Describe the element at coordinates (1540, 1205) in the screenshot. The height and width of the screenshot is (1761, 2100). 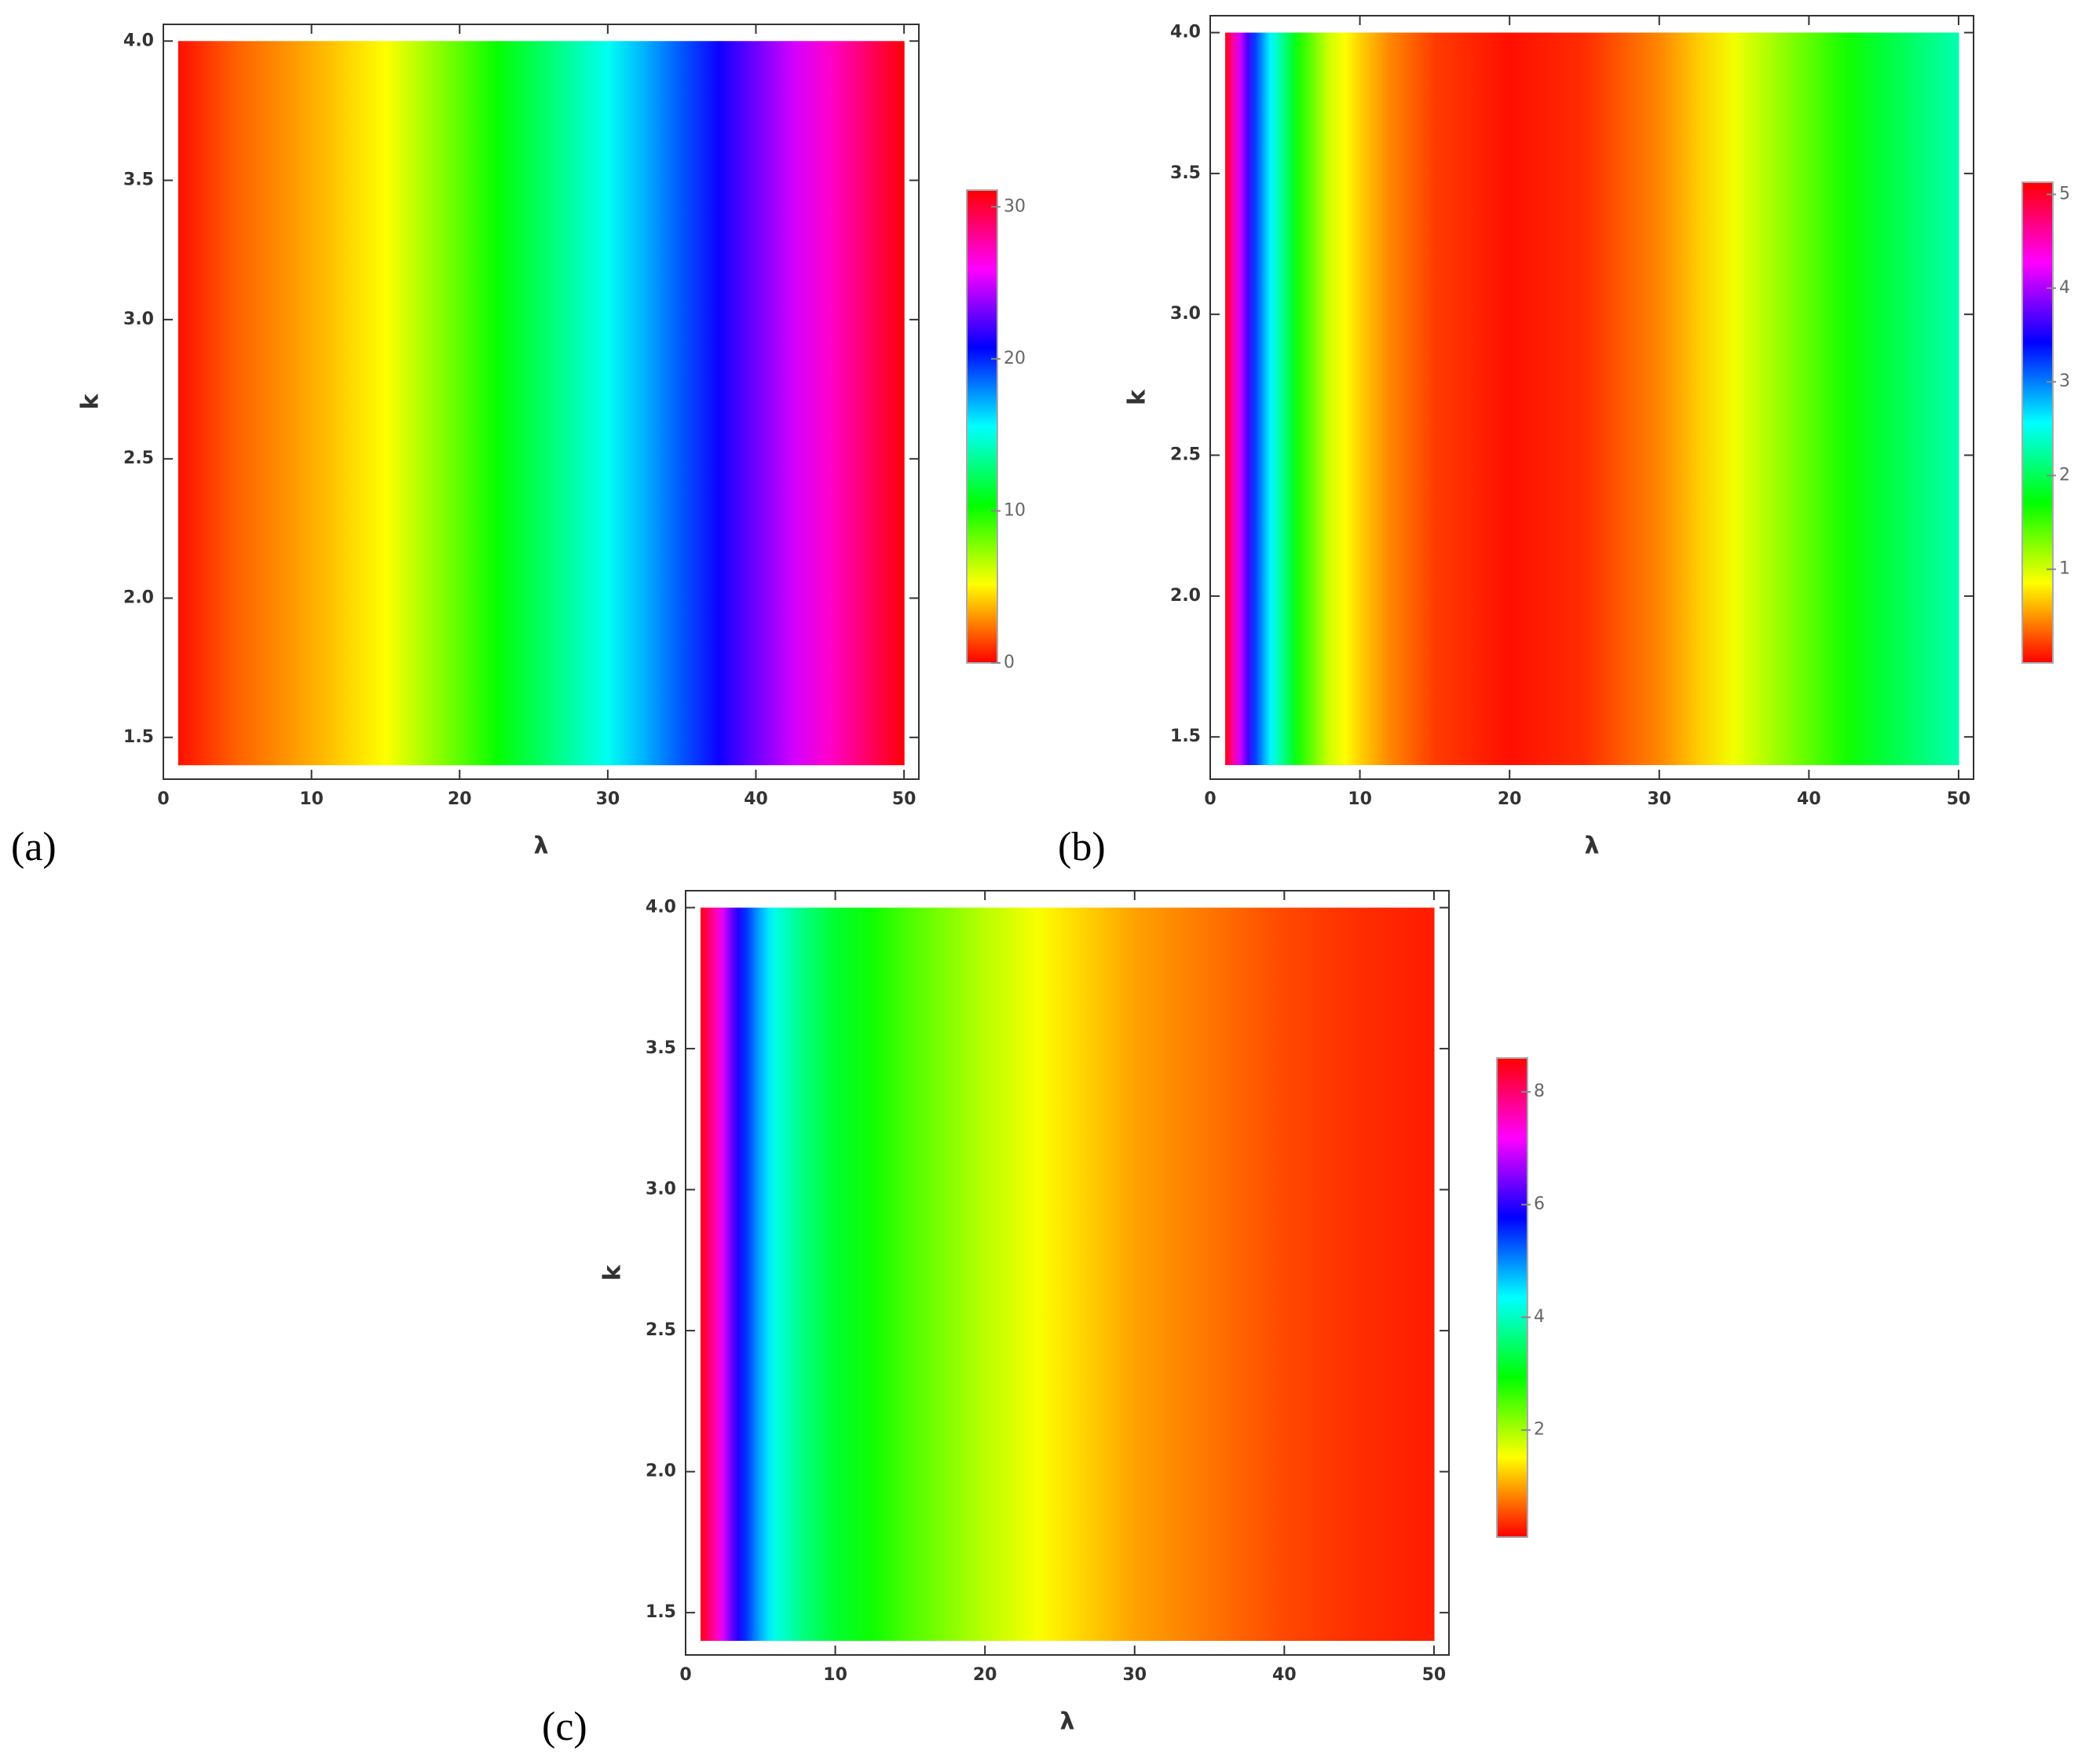
I see `colorbar-tick-label: 6` at that location.